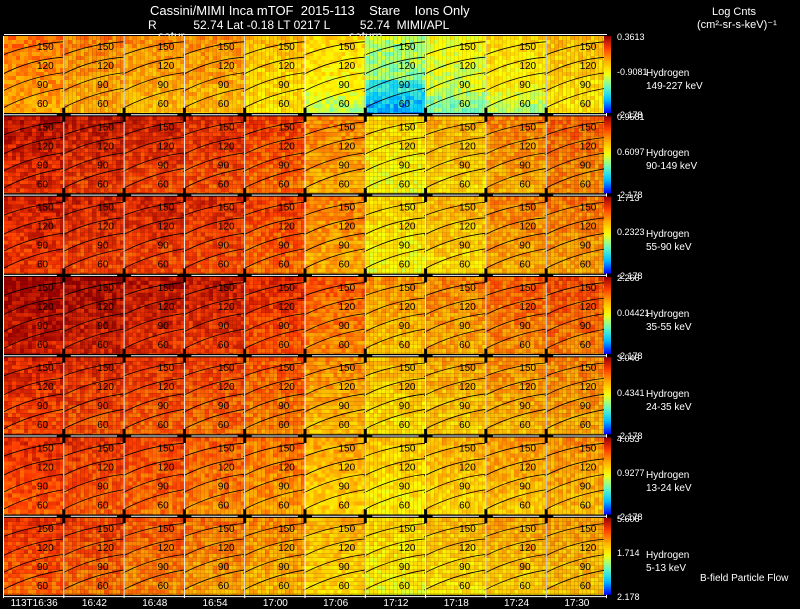 The width and height of the screenshot is (800, 609). What do you see at coordinates (669, 248) in the screenshot?
I see `energy-range-label: 55-90 keV` at bounding box center [669, 248].